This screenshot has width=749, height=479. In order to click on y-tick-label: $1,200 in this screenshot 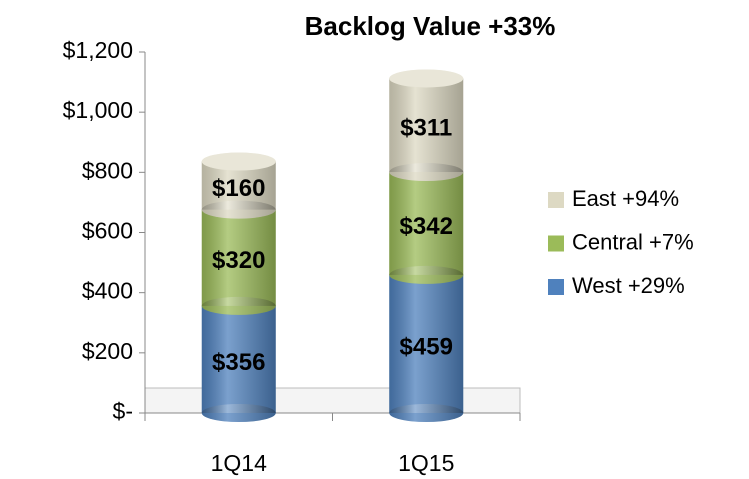, I will do `click(98, 50)`.